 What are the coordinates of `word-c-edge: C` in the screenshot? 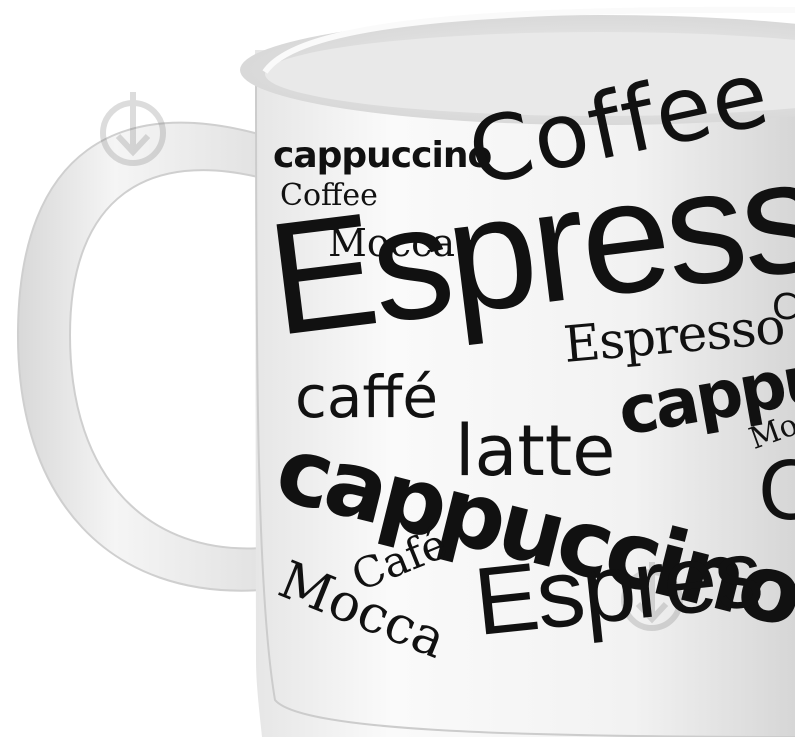 It's located at (776, 491).